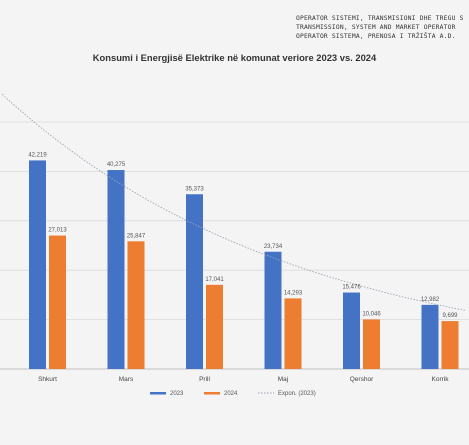 The height and width of the screenshot is (445, 469). What do you see at coordinates (194, 189) in the screenshot?
I see `data-label: 35,373` at bounding box center [194, 189].